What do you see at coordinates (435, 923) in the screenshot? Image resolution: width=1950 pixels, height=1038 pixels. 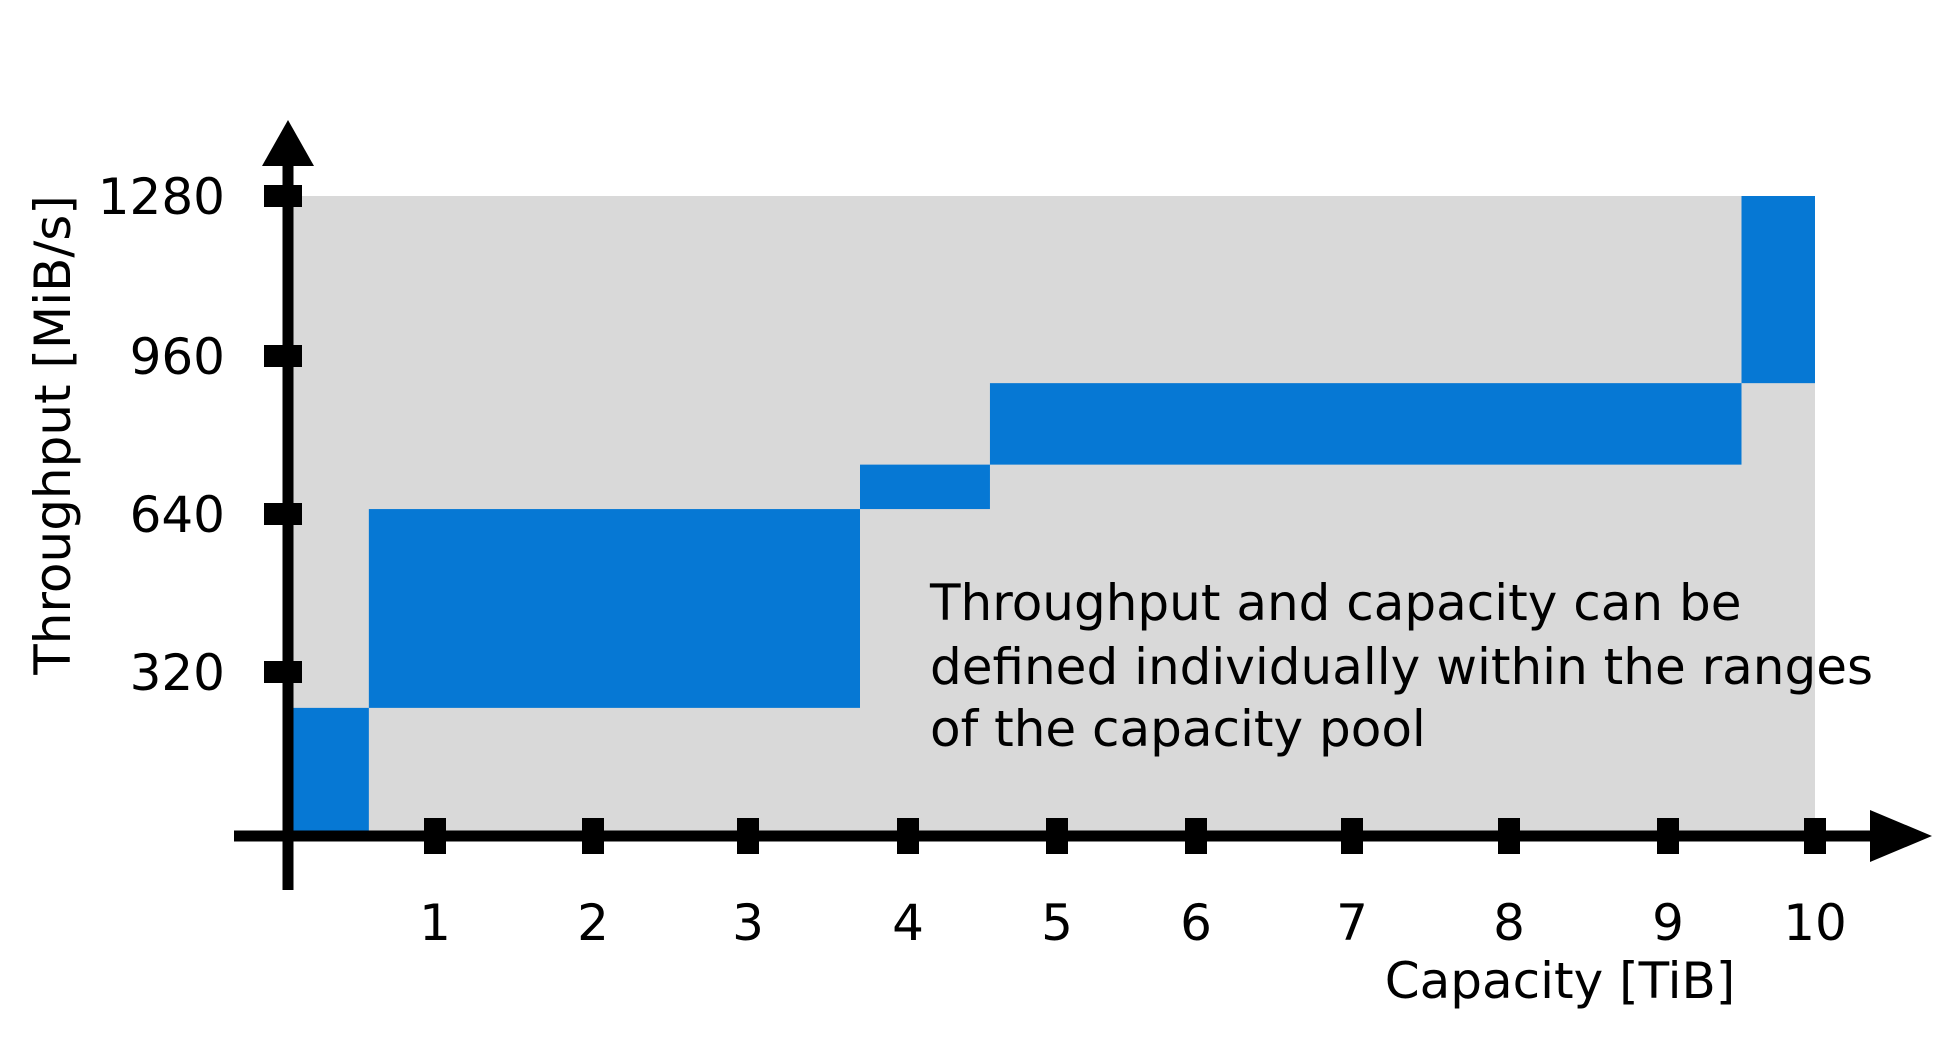 I see `x-tick-label-1: 1` at bounding box center [435, 923].